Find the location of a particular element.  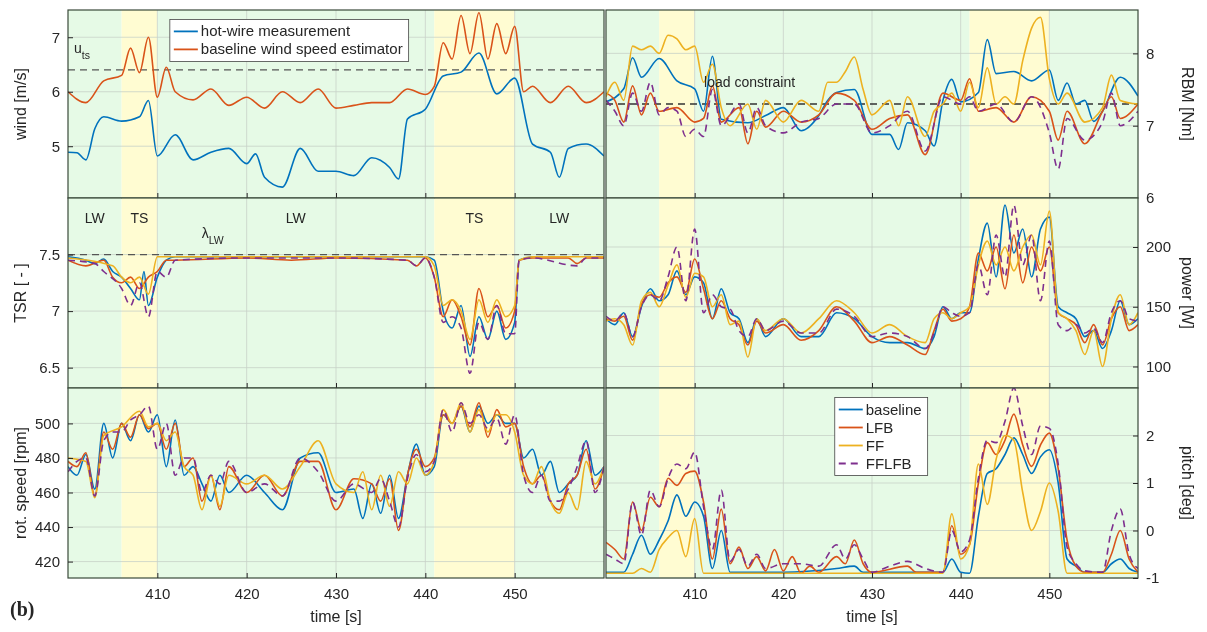

ref-line-label: u$_{ts}$ is located at coordinates (82, 50).